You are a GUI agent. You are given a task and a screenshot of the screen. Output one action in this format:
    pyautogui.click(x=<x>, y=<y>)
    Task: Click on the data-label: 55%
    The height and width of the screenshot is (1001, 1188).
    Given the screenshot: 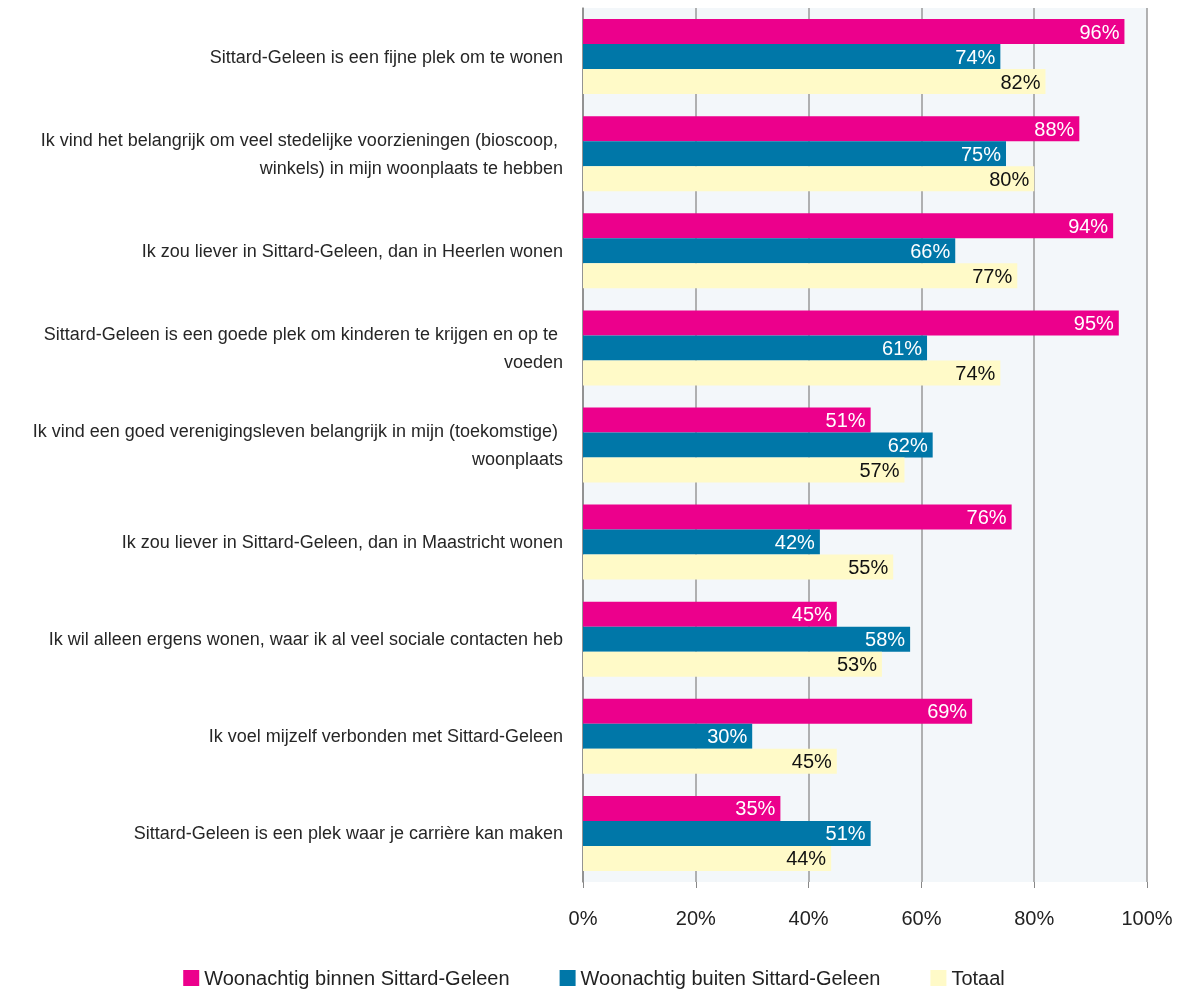 What is the action you would take?
    pyautogui.click(x=868, y=567)
    